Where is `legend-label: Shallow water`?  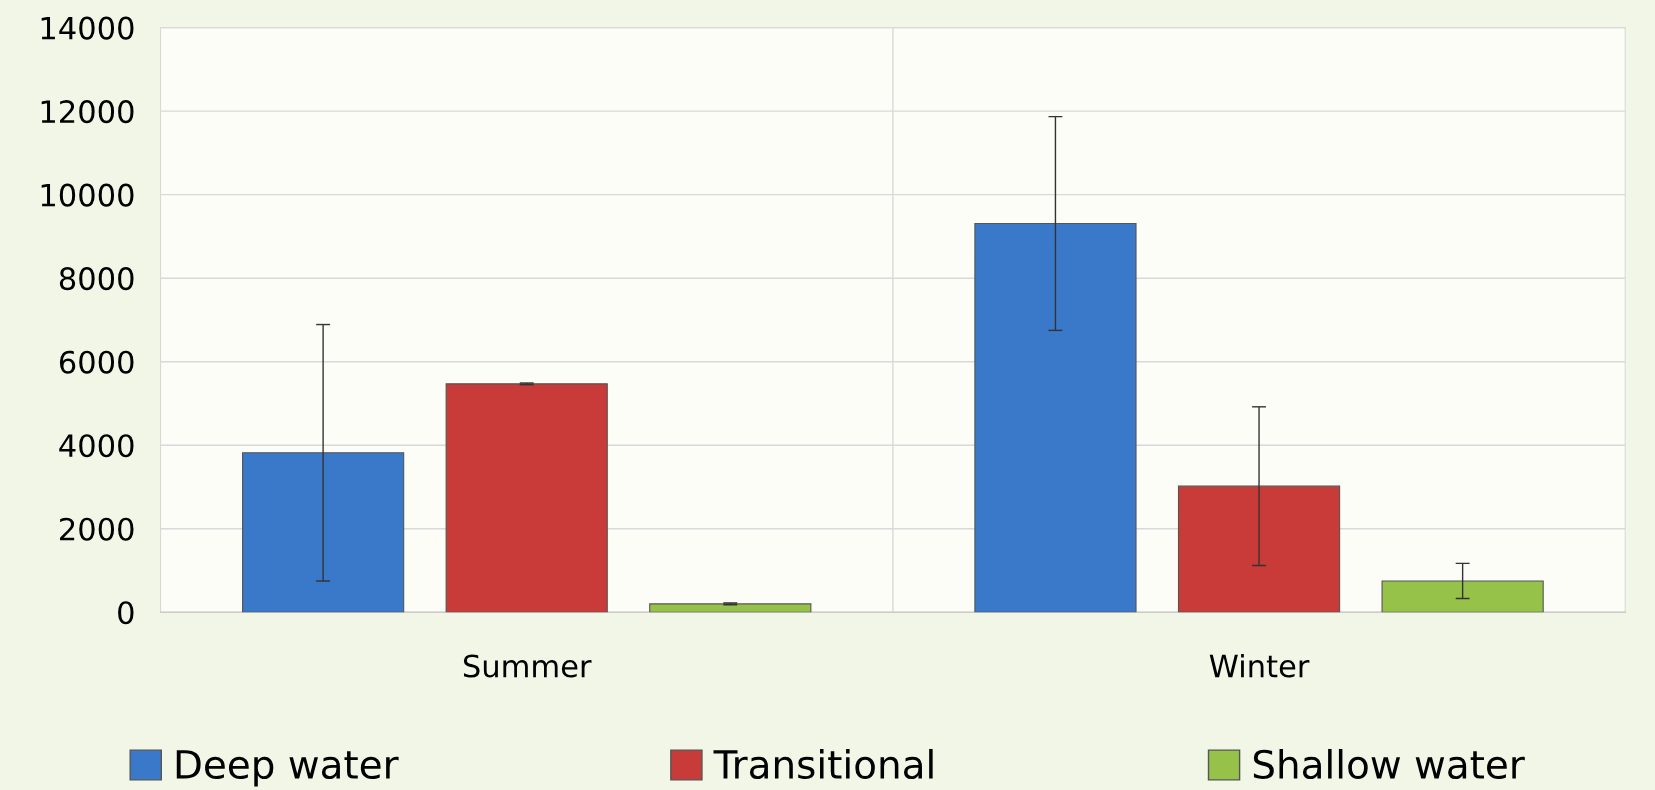 legend-label: Shallow water is located at coordinates (1389, 764).